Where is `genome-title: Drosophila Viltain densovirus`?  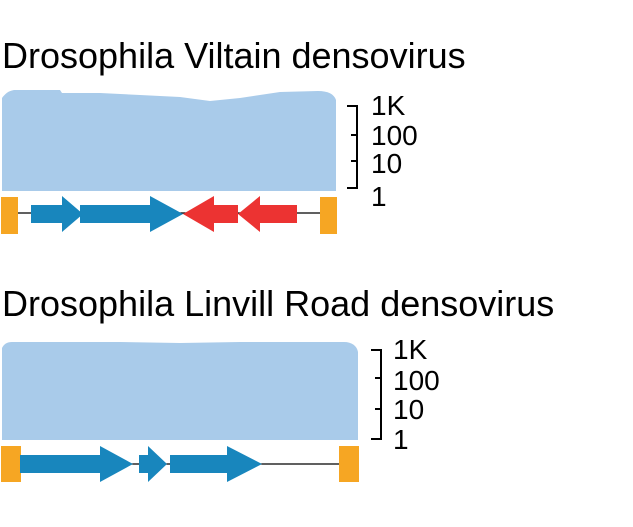 genome-title: Drosophila Viltain densovirus is located at coordinates (234, 55).